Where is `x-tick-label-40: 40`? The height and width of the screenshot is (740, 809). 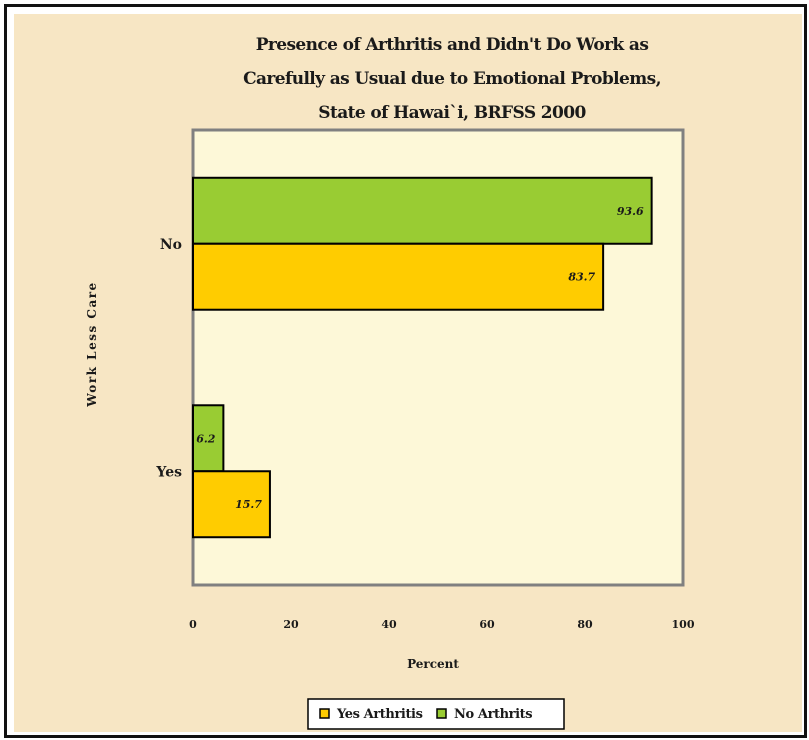
x-tick-label-40: 40 is located at coordinates (389, 624).